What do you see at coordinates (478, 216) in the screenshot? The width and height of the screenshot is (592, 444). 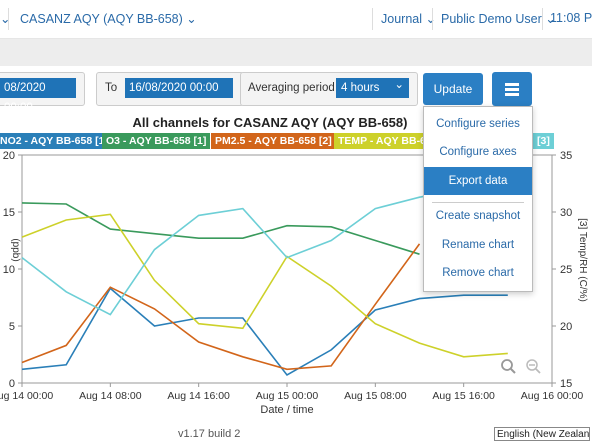 I see `menu-item-create-snapshot: Create snapshot` at bounding box center [478, 216].